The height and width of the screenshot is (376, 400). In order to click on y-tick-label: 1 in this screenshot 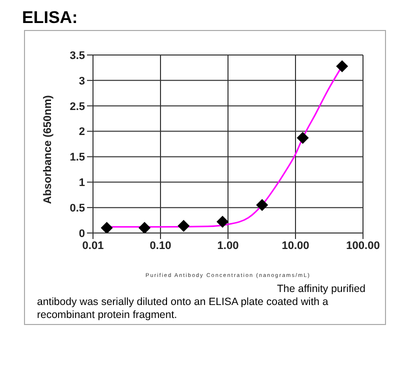, I will do `click(81, 183)`.